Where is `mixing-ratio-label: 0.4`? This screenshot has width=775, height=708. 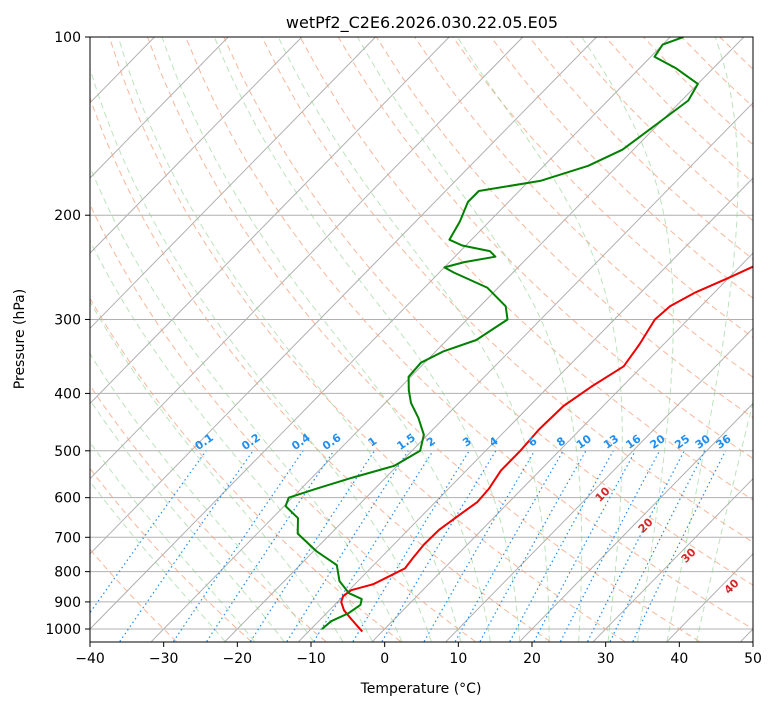
mixing-ratio-label: 0.4 is located at coordinates (301, 442).